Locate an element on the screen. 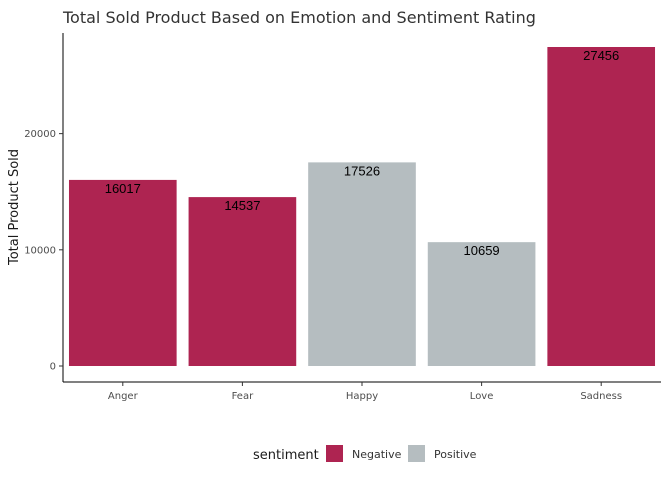 The height and width of the screenshot is (480, 672). bar-label-love: 10659 is located at coordinates (482, 250).